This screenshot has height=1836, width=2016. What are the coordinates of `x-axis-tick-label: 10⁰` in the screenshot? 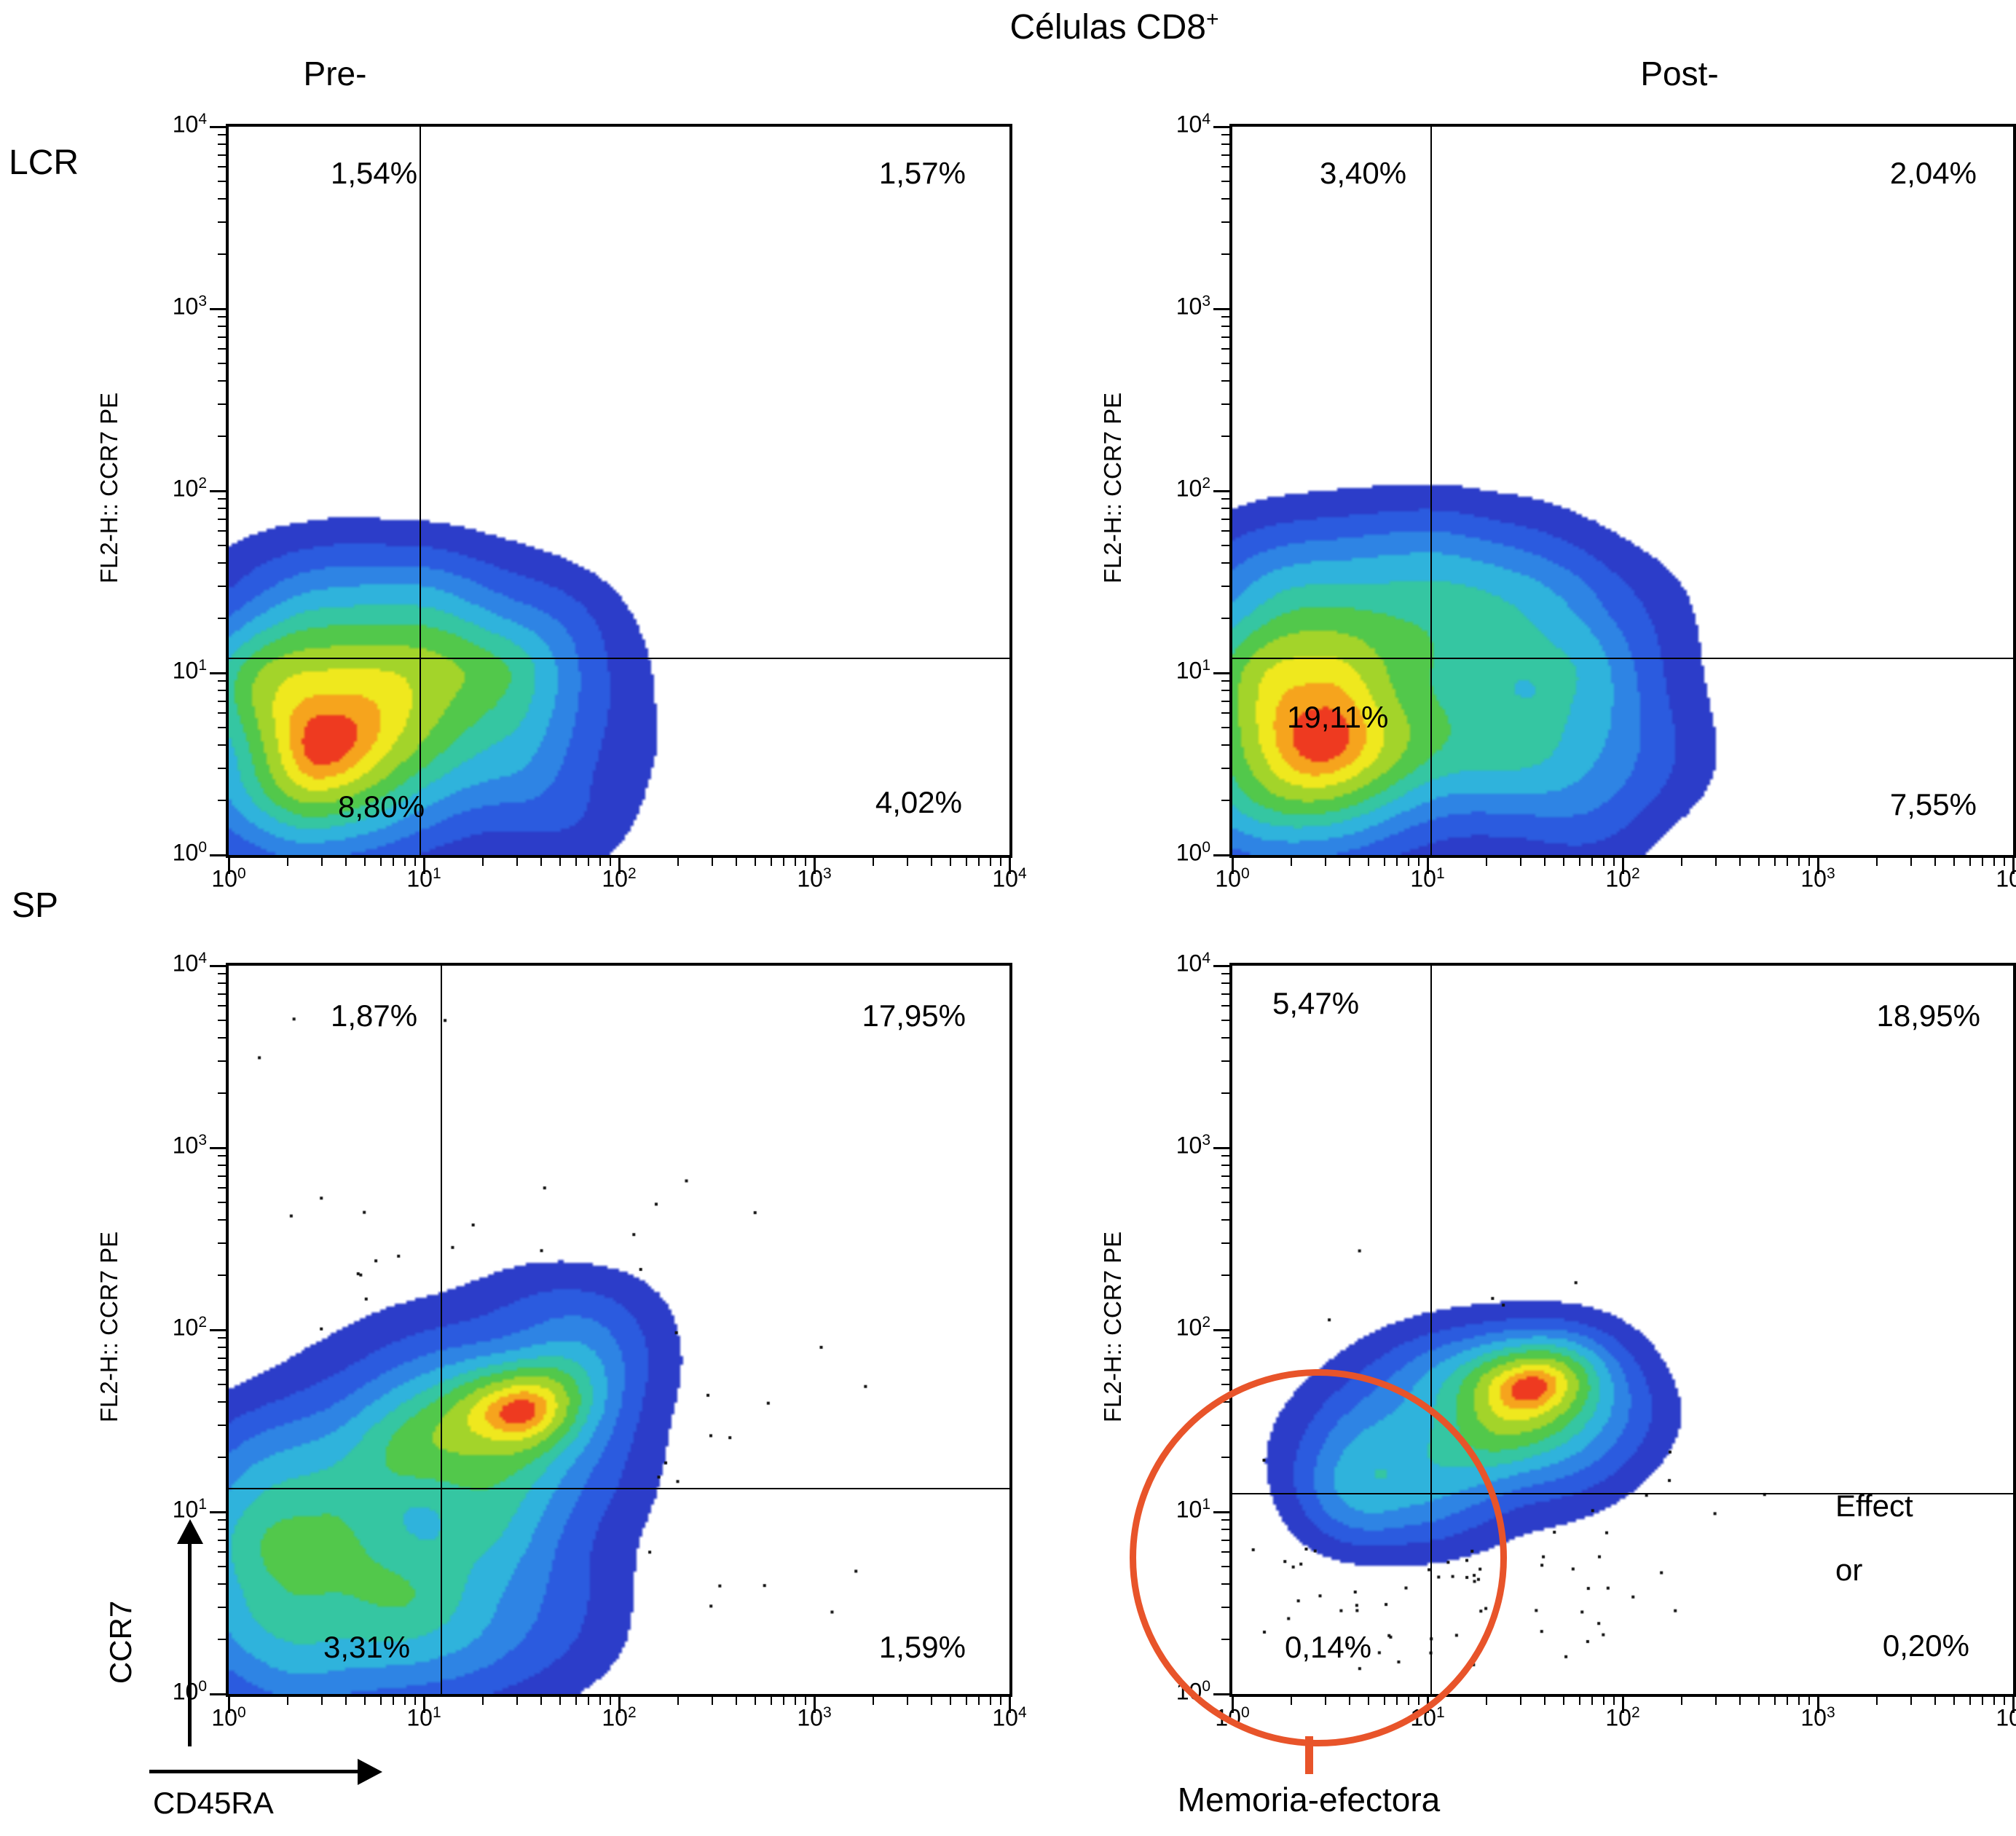 It's located at (1232, 878).